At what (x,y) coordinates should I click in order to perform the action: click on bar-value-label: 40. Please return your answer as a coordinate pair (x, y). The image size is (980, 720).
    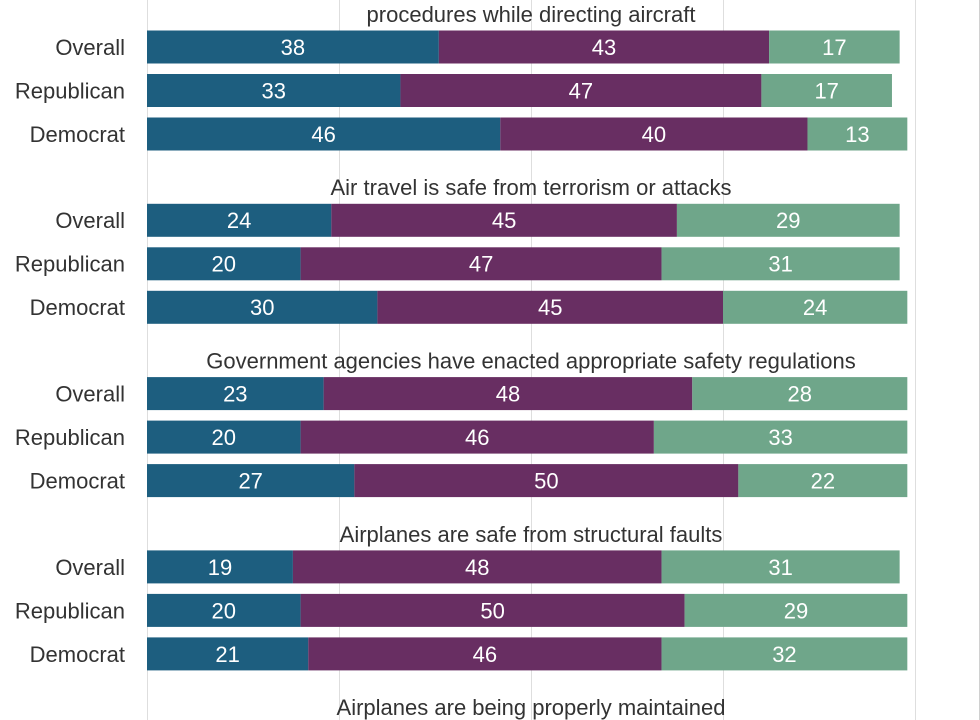
    Looking at the image, I should click on (654, 134).